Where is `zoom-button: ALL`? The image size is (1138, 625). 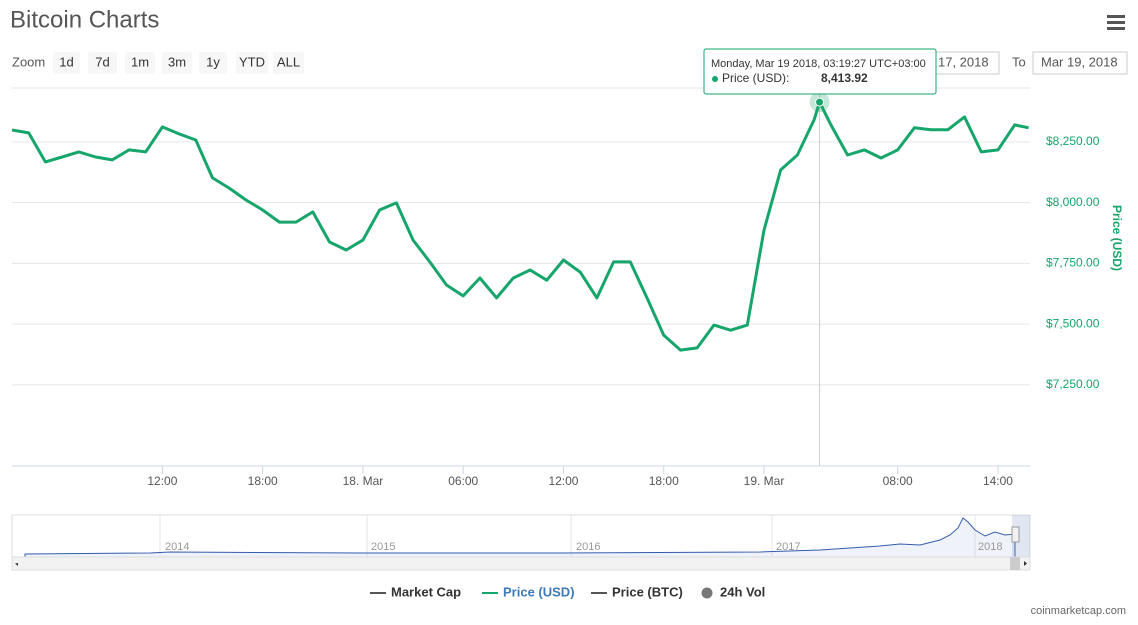 zoom-button: ALL is located at coordinates (288, 63).